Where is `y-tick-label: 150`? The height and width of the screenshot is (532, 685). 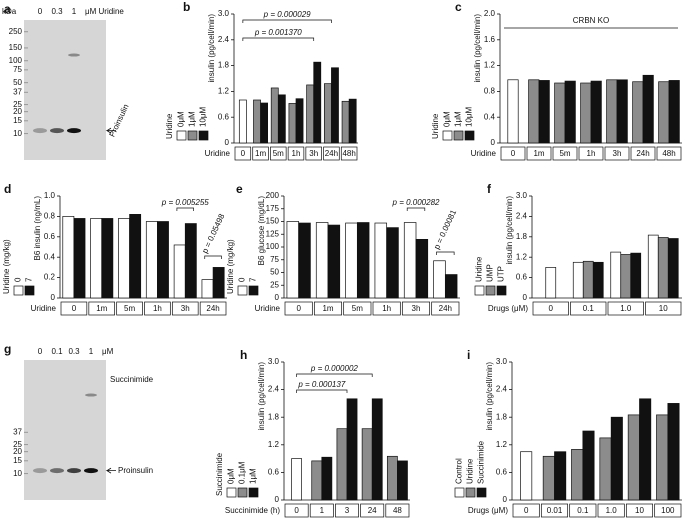 y-tick-label: 150 is located at coordinates (273, 221).